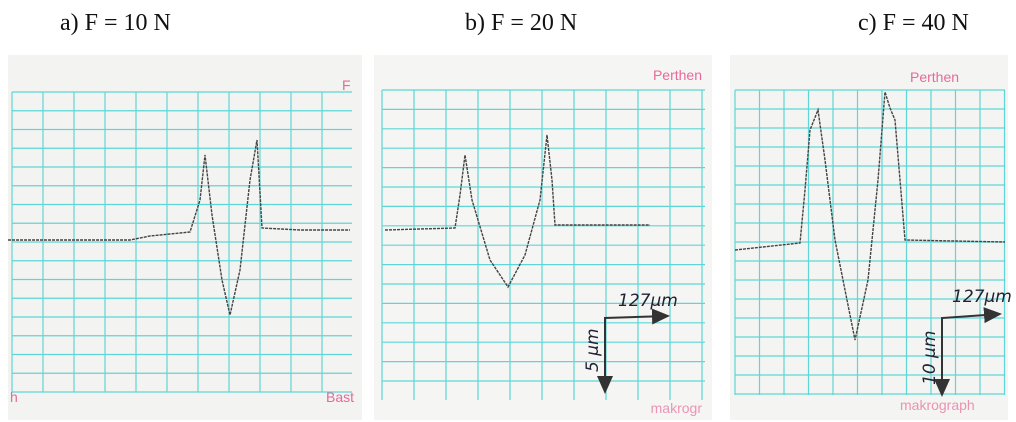 Image resolution: width=1016 pixels, height=422 pixels. What do you see at coordinates (937, 405) in the screenshot?
I see `chart-brand: makrograph` at bounding box center [937, 405].